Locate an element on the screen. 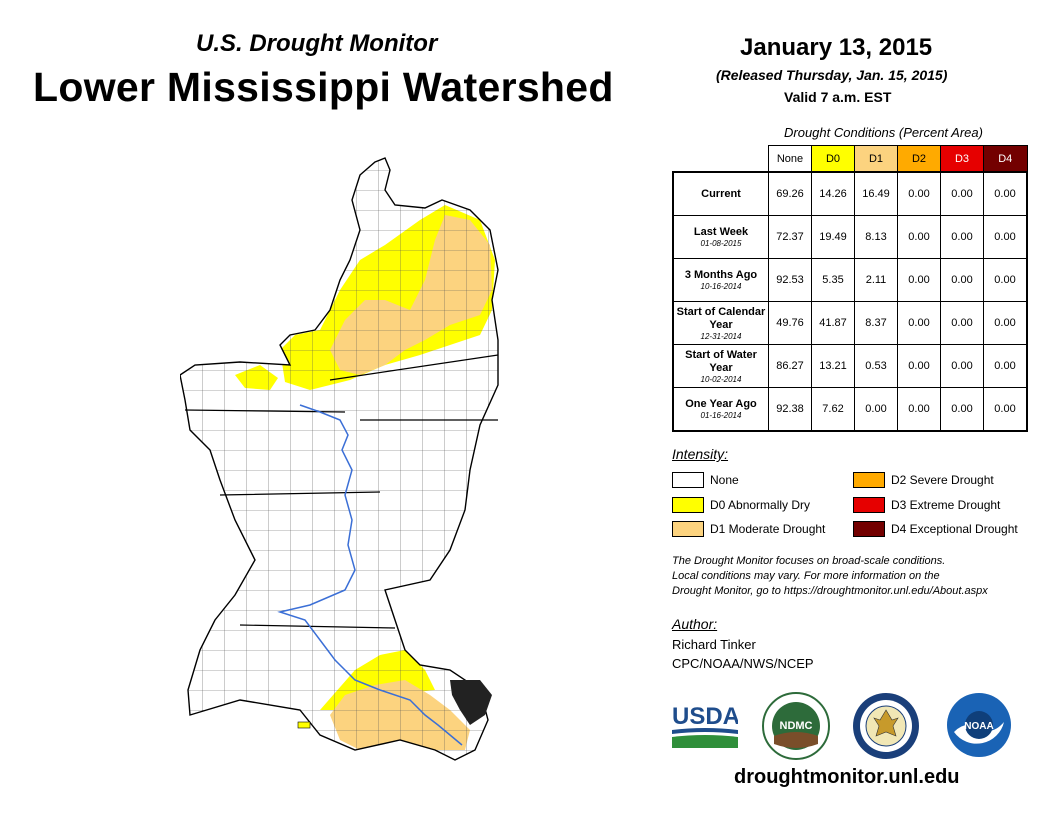  col-header-d1: D1 is located at coordinates (876, 159).